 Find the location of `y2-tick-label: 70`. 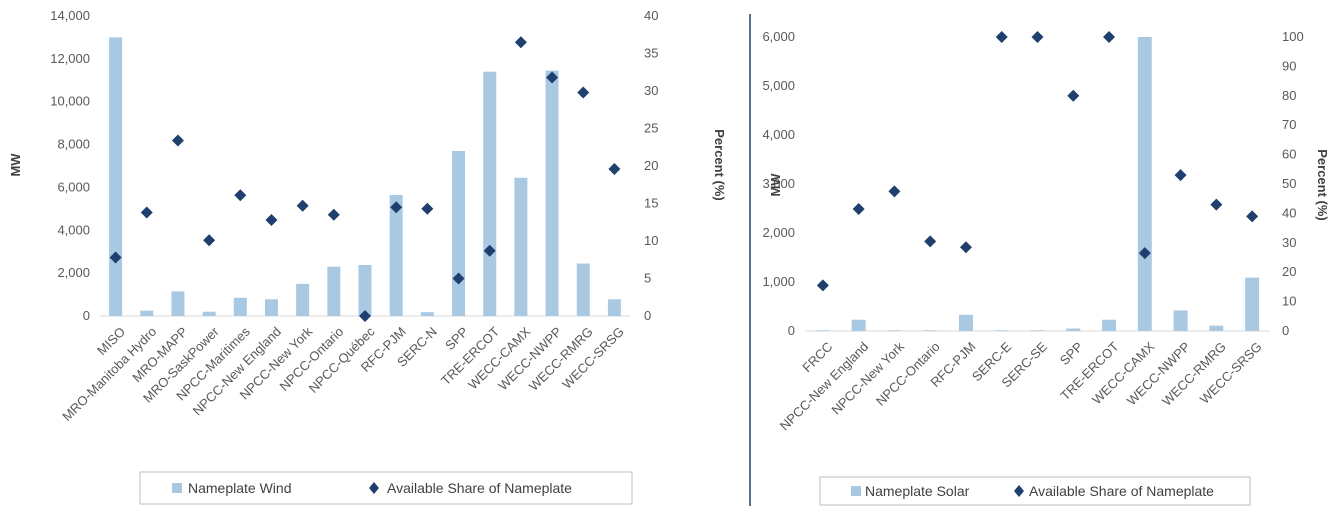

y2-tick-label: 70 is located at coordinates (1289, 124).